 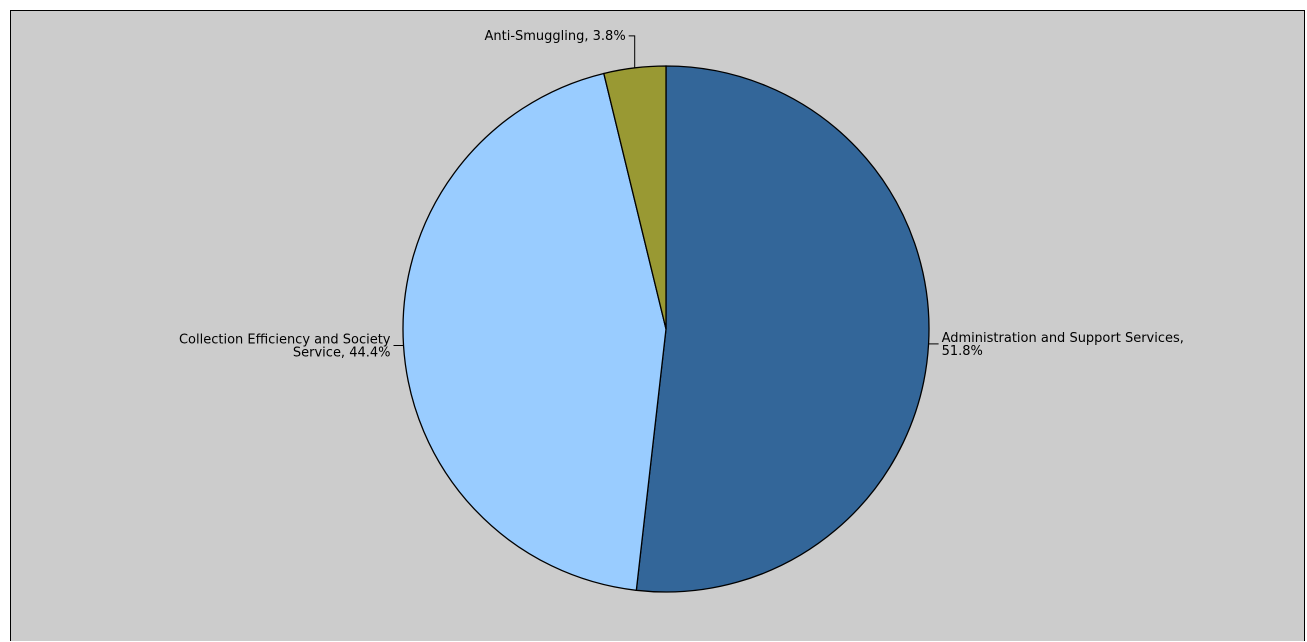 I want to click on slice-label-line: Anti-Smuggling, 3.8%, so click(x=554, y=36).